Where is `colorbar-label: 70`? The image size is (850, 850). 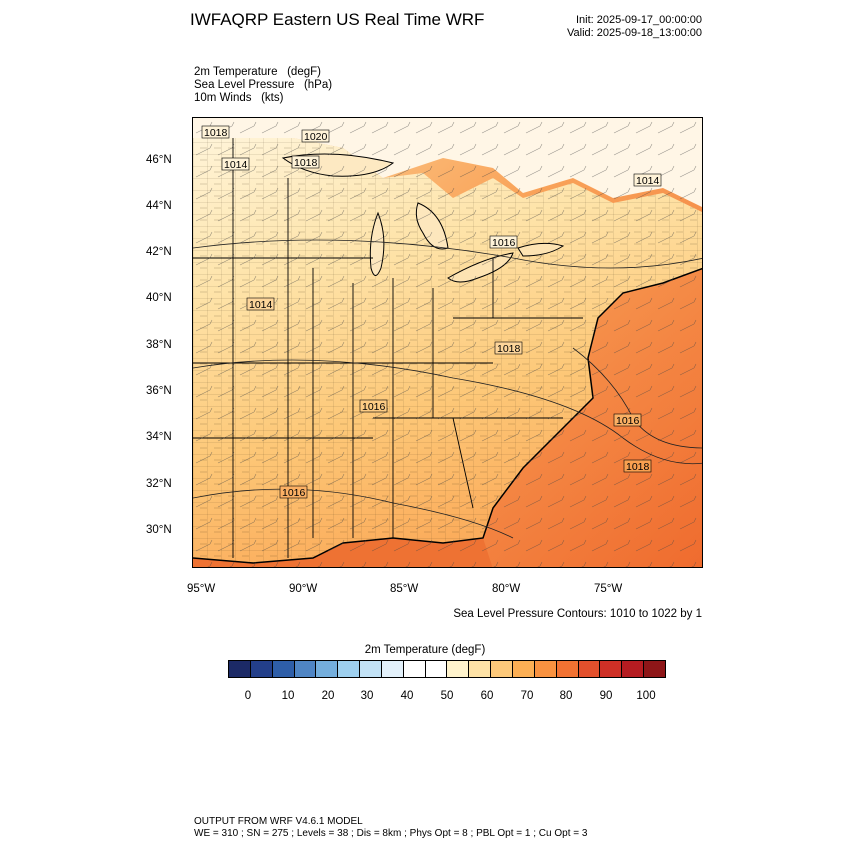
colorbar-label: 70 is located at coordinates (527, 696).